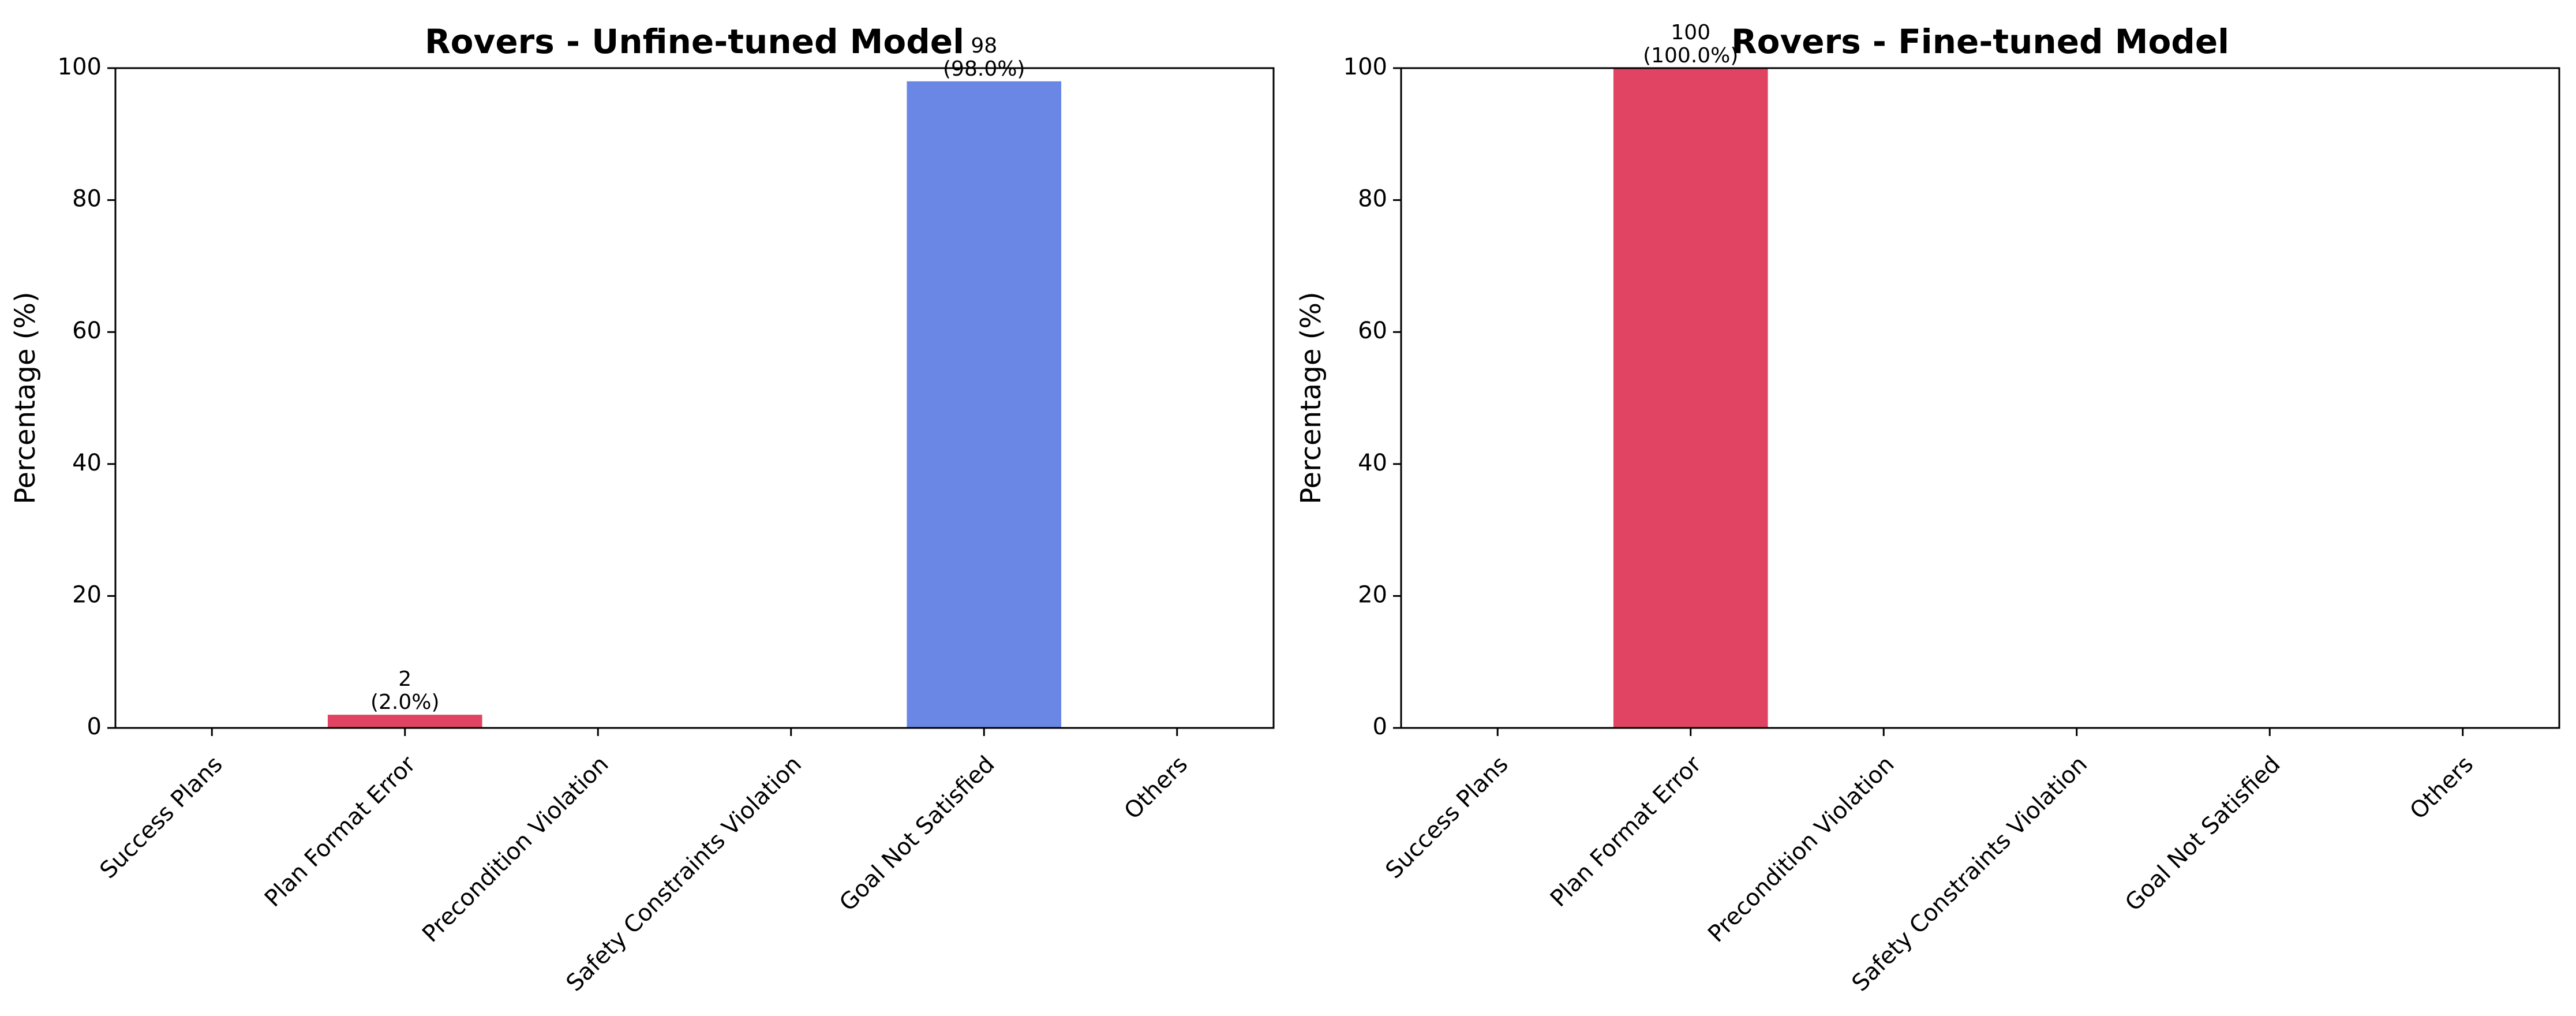 The height and width of the screenshot is (1016, 2576). Describe the element at coordinates (1801, 849) in the screenshot. I see `x-tick-label: Precondition Violation` at that location.